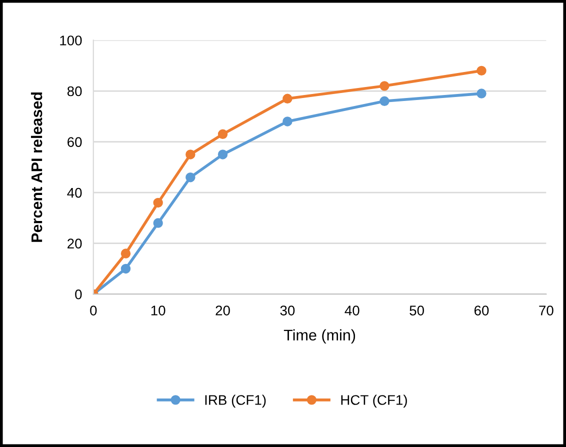 The image size is (566, 447). Describe the element at coordinates (374, 401) in the screenshot. I see `legend-label: HCT (CF1)` at that location.